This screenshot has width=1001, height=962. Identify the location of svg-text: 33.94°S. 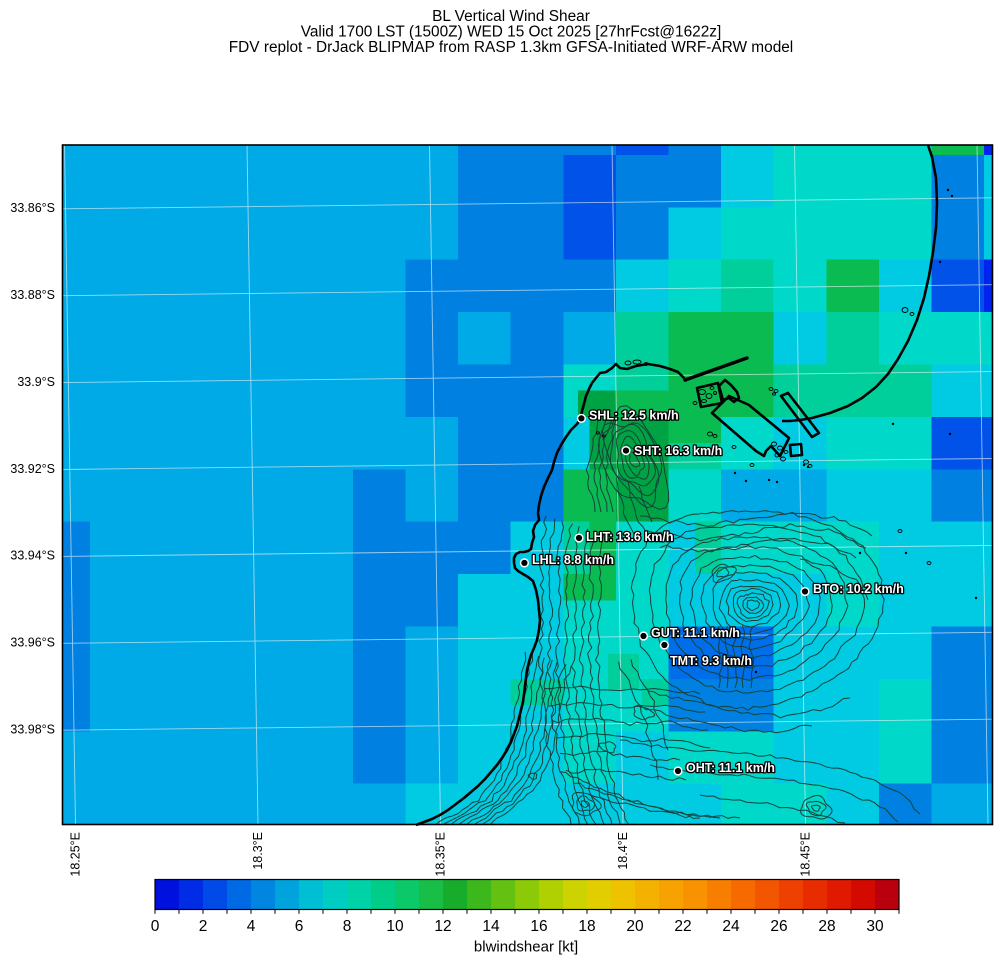
(32, 556).